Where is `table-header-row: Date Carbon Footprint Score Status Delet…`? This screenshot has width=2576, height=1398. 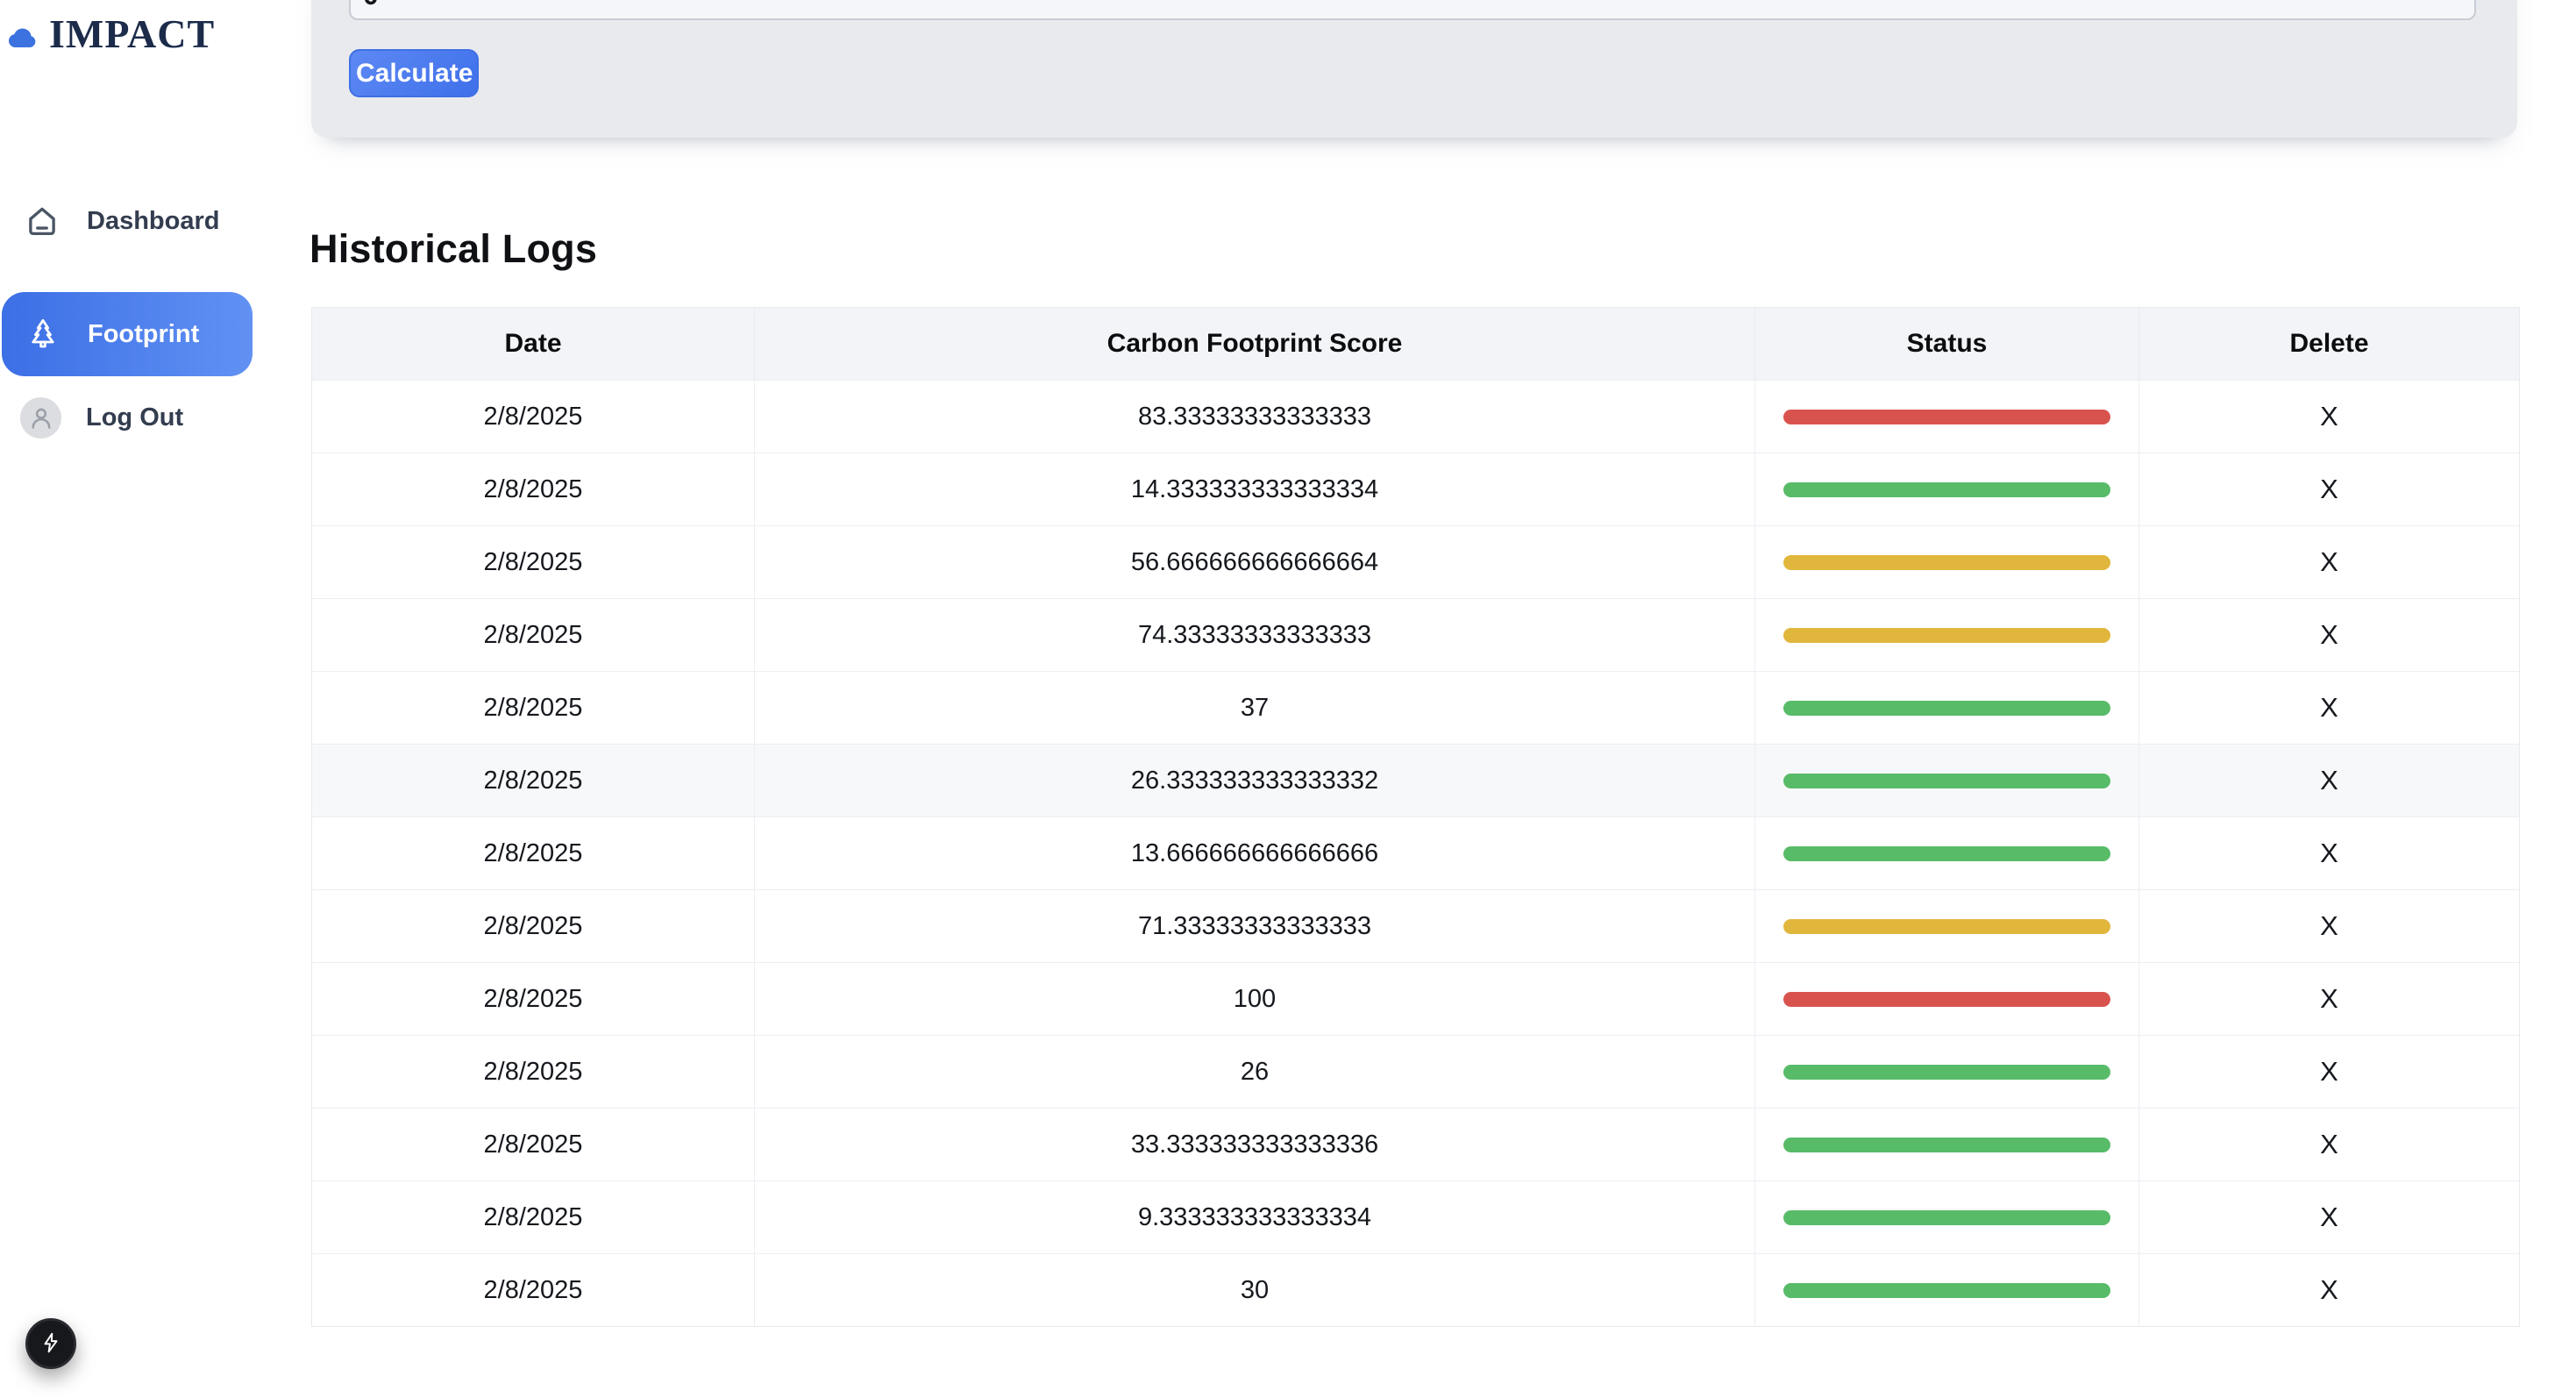
table-header-row: Date Carbon Footprint Score Status Delet… is located at coordinates (1415, 344).